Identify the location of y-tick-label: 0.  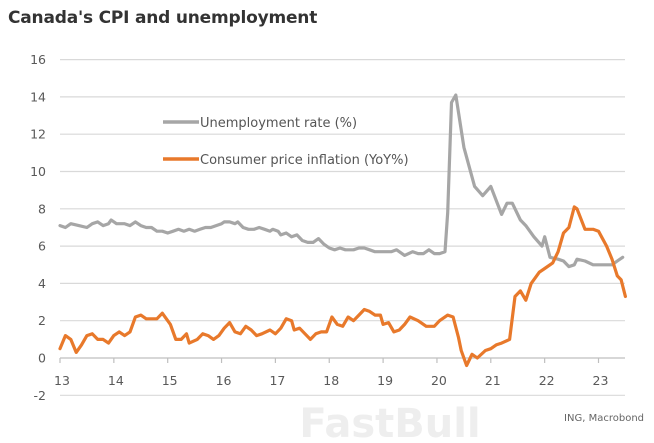
(42, 358).